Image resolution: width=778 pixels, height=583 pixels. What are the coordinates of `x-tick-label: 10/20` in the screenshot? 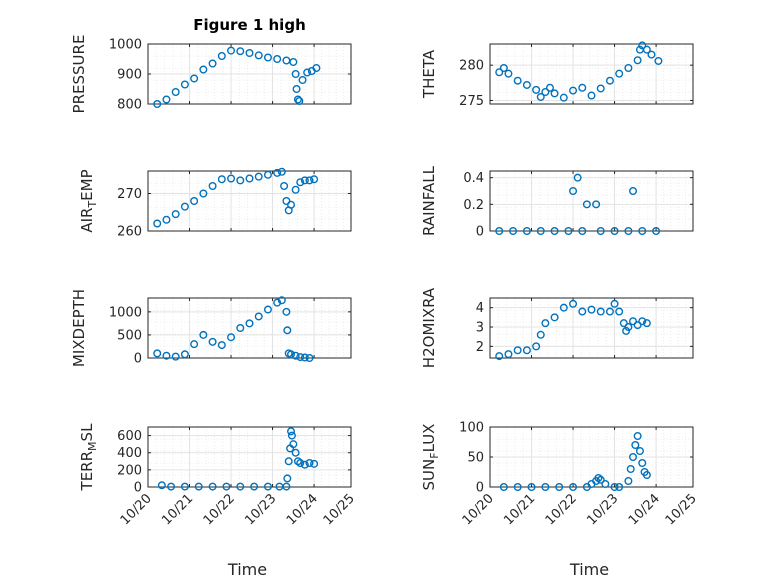 It's located at (478, 509).